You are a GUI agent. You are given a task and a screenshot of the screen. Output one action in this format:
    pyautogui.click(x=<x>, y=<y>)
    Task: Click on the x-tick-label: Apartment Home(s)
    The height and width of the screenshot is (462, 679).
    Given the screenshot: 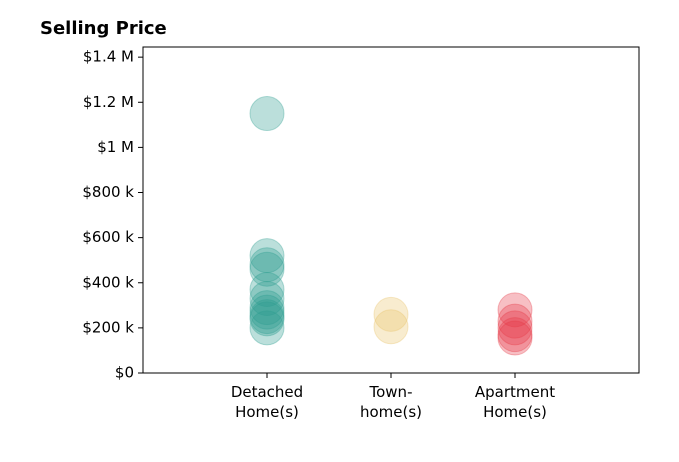 What is the action you would take?
    pyautogui.click(x=515, y=402)
    